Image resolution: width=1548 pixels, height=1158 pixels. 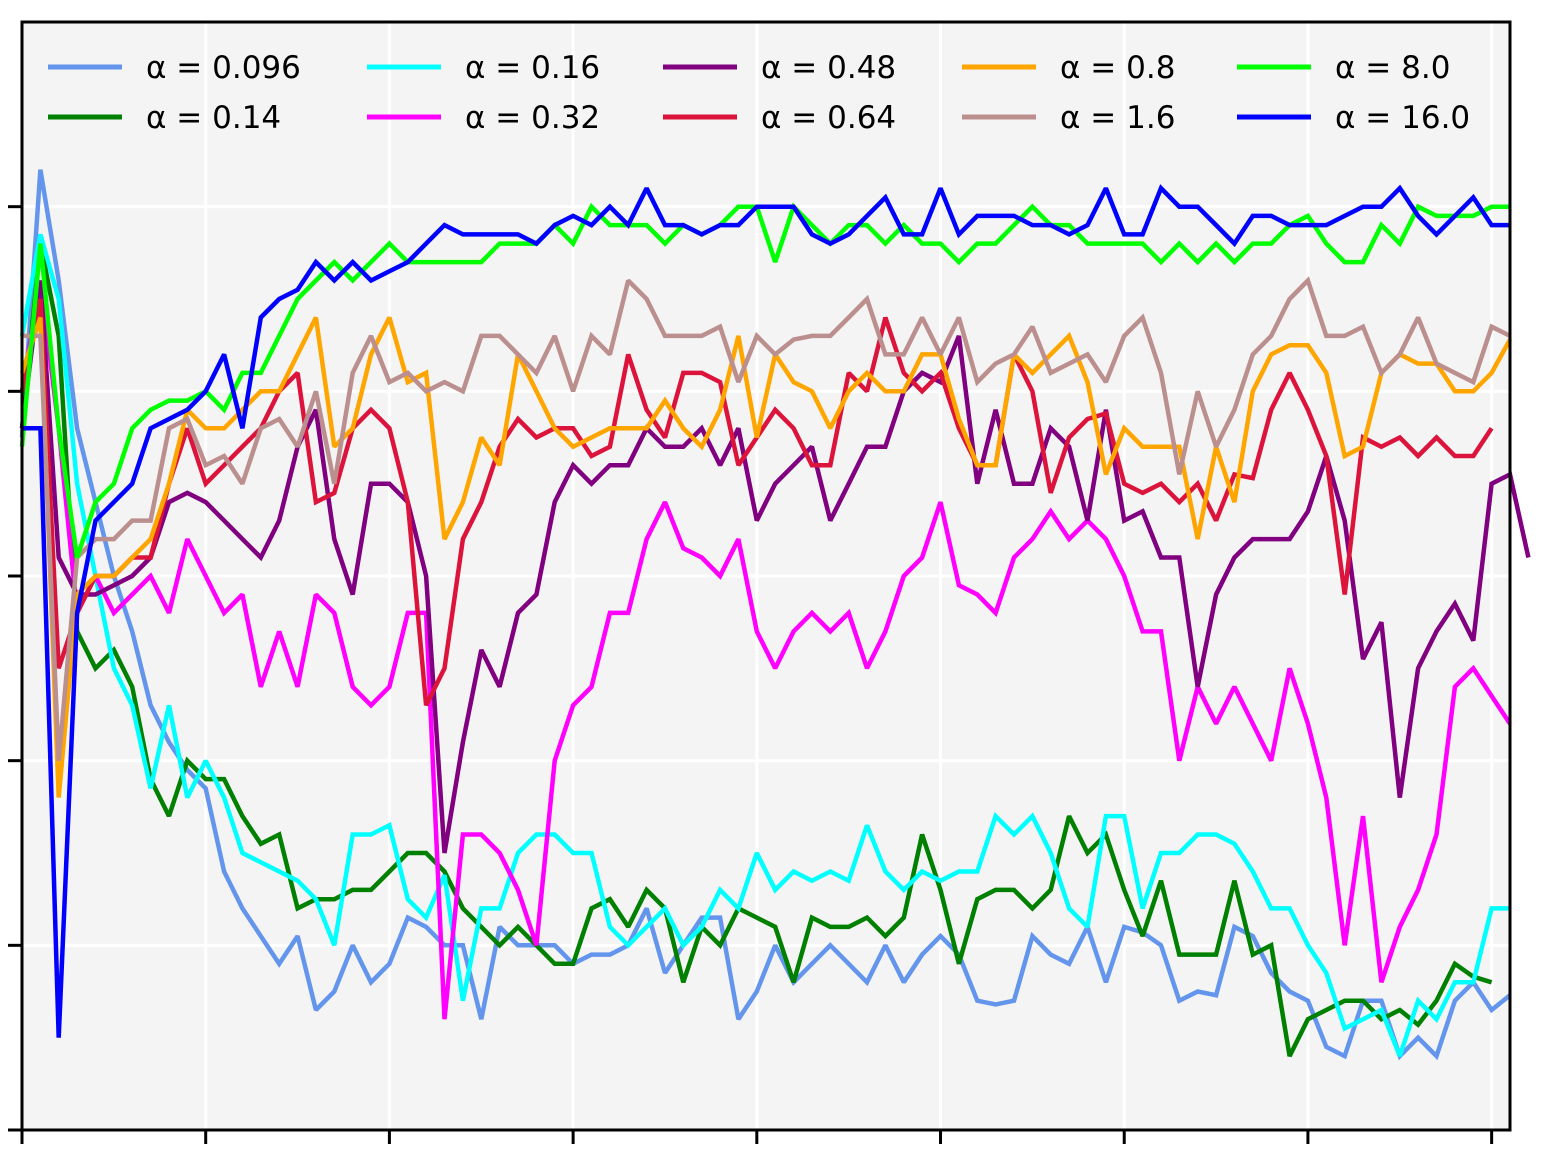 I want to click on legend-label: α = 0.64, so click(x=828, y=118).